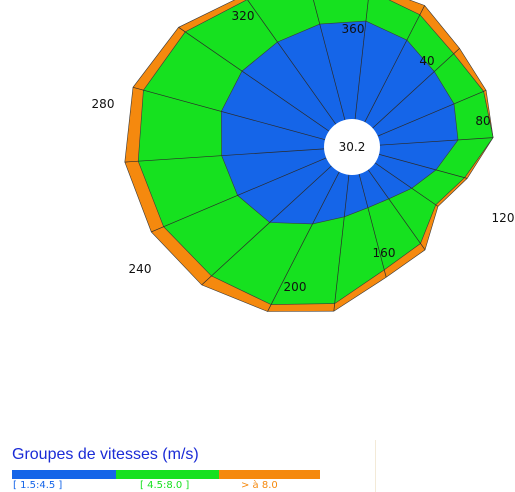 This screenshot has height=492, width=515. I want to click on direction-label-240: 240, so click(140, 269).